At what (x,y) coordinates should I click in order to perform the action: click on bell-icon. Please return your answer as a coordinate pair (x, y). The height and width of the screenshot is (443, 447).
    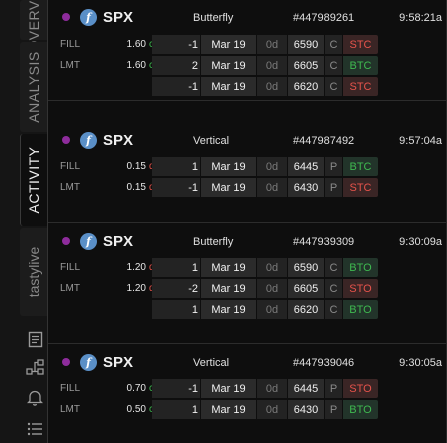
    Looking at the image, I should click on (35, 397).